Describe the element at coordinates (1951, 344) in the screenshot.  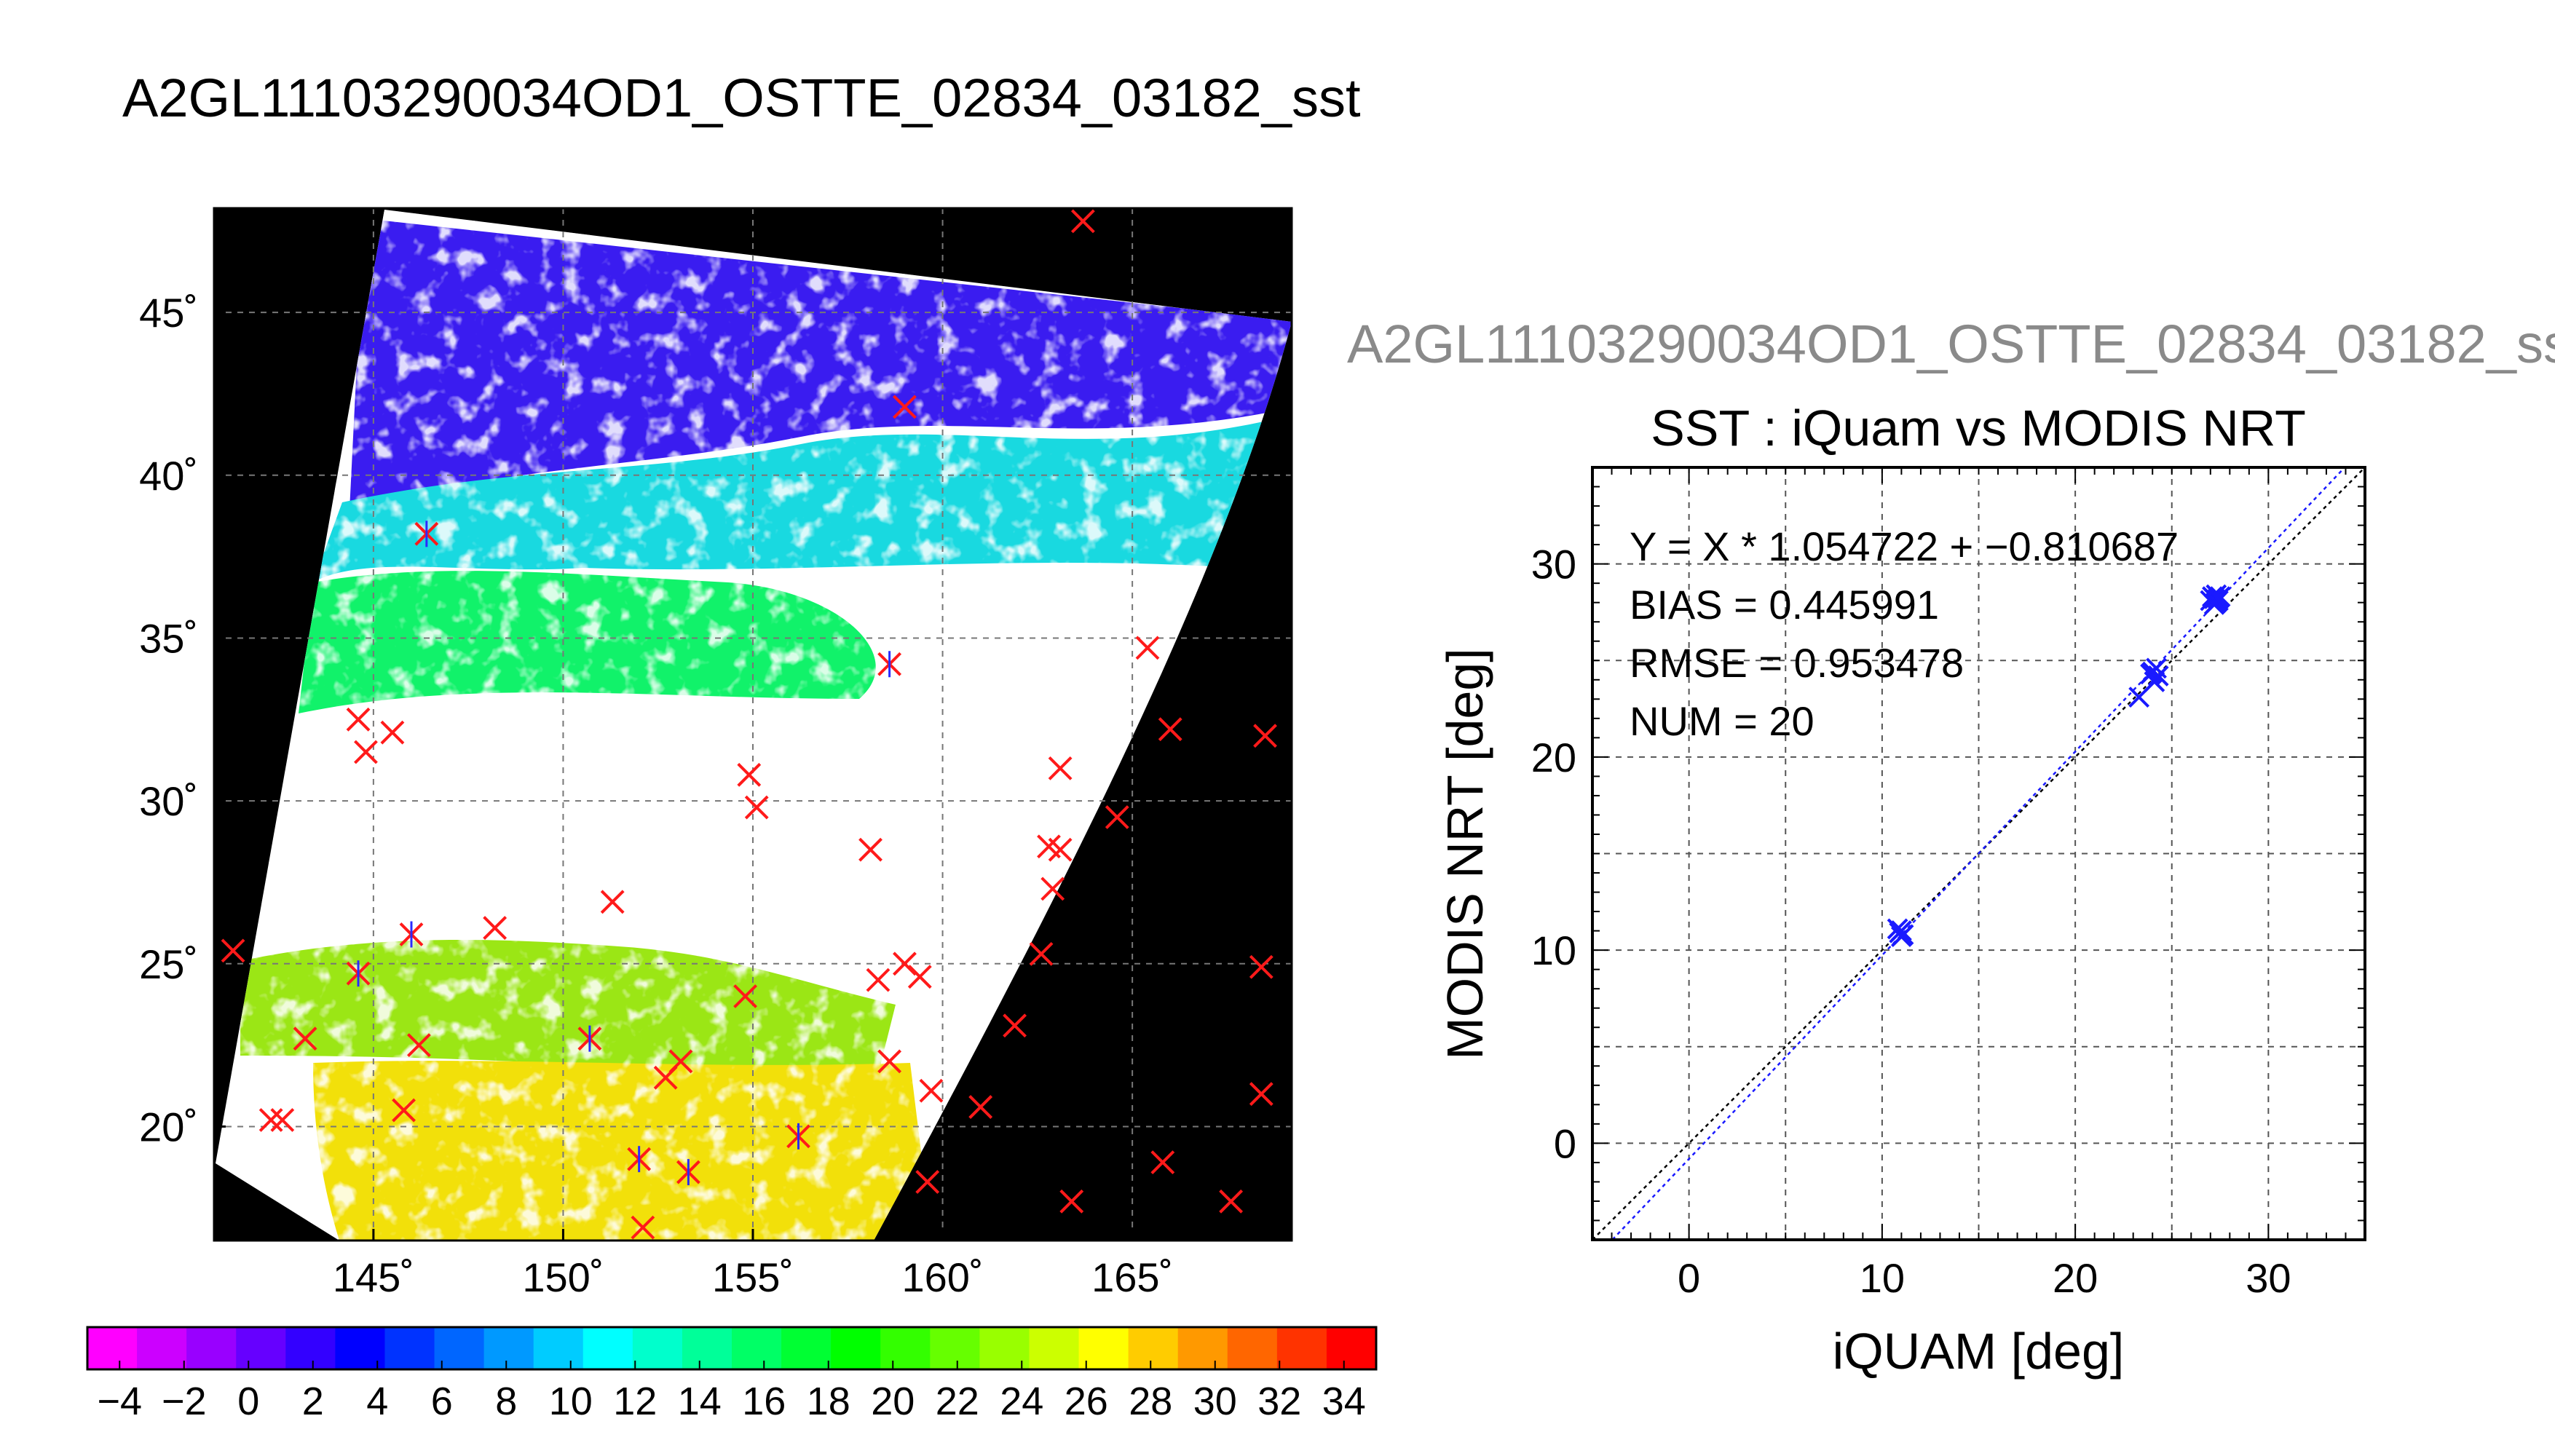
I see `scatter-header-title: A2GL11103290034OD1_OSTTE_02834_03182_sst` at that location.